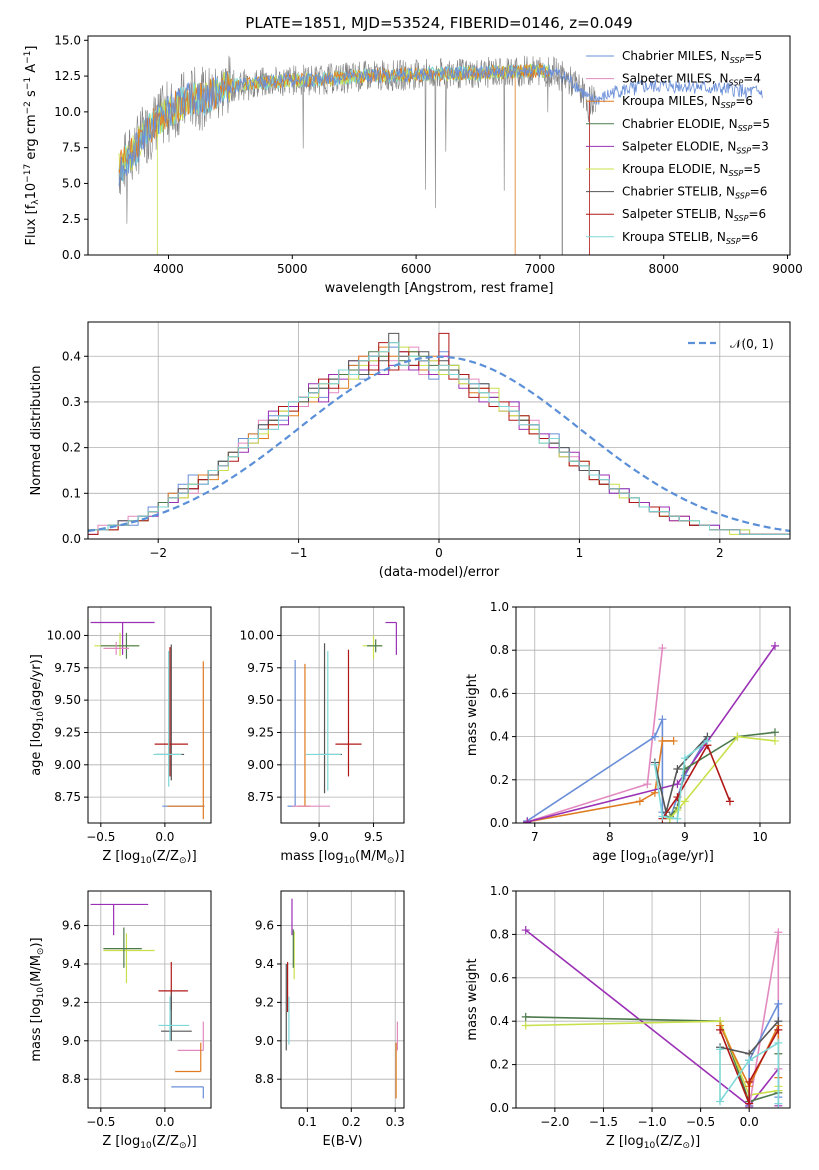 Image resolution: width=819 pixels, height=1170 pixels. What do you see at coordinates (257, 635) in the screenshot?
I see `y-tick-label: 10.00` at bounding box center [257, 635].